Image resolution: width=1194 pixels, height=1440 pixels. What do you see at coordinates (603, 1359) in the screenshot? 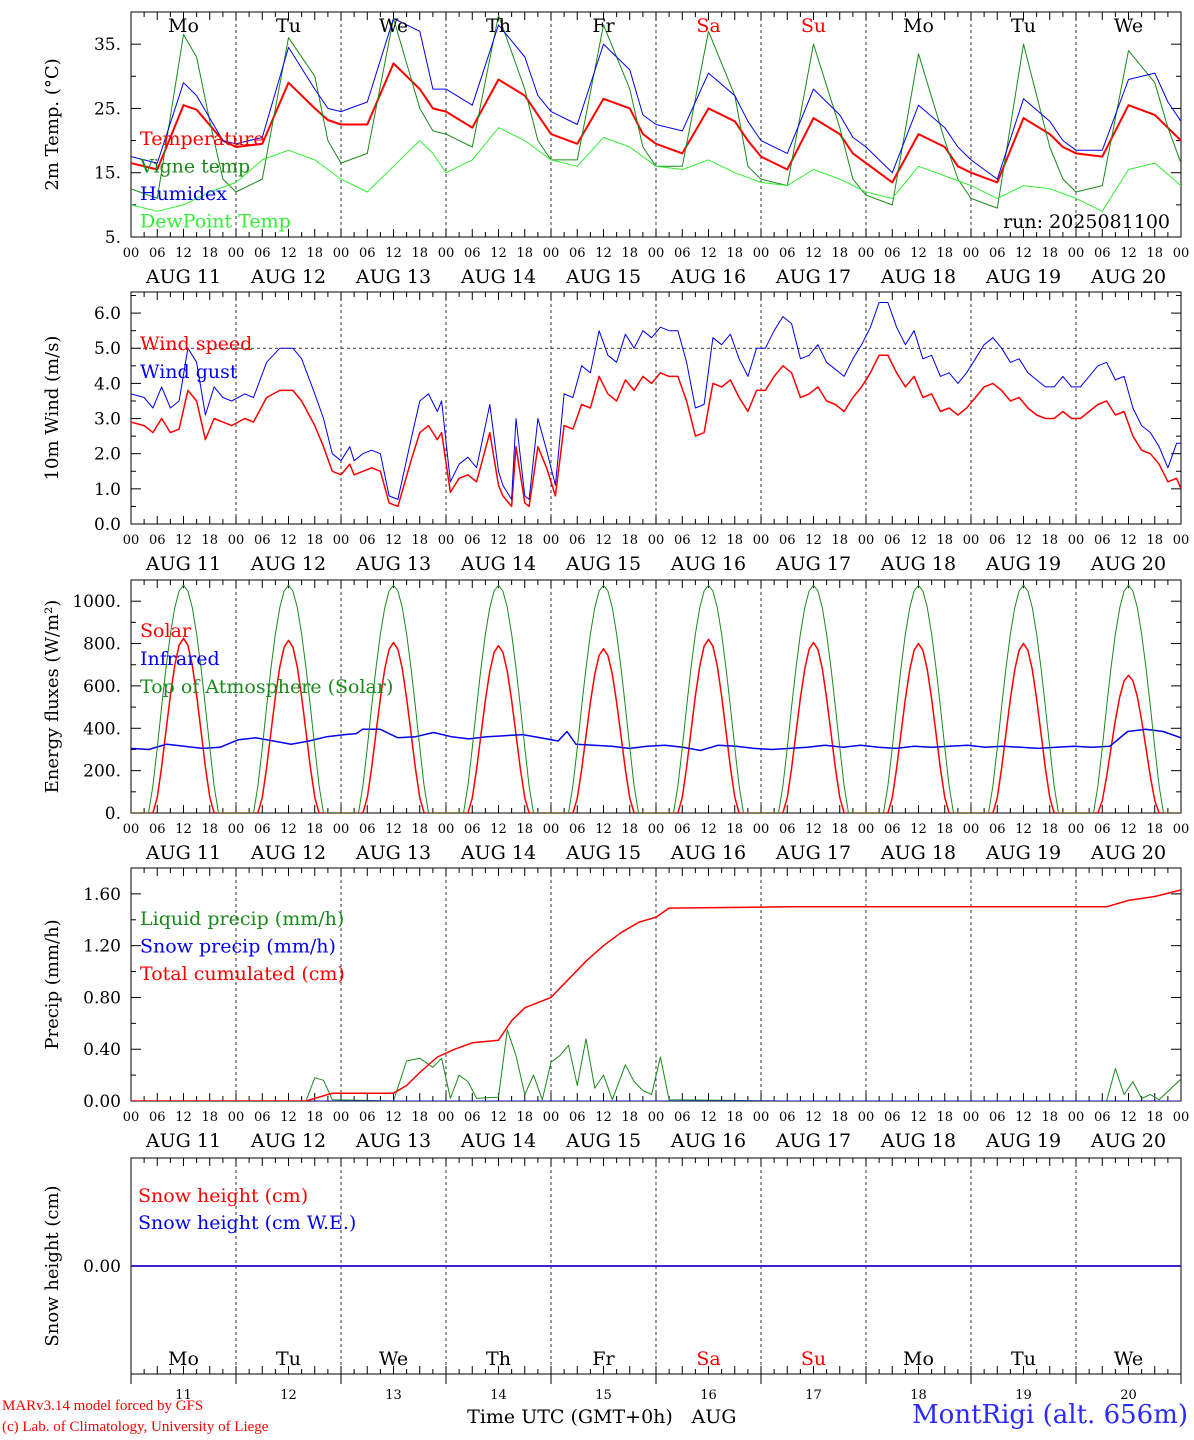
I see `day-name-bottom: Fr` at bounding box center [603, 1359].